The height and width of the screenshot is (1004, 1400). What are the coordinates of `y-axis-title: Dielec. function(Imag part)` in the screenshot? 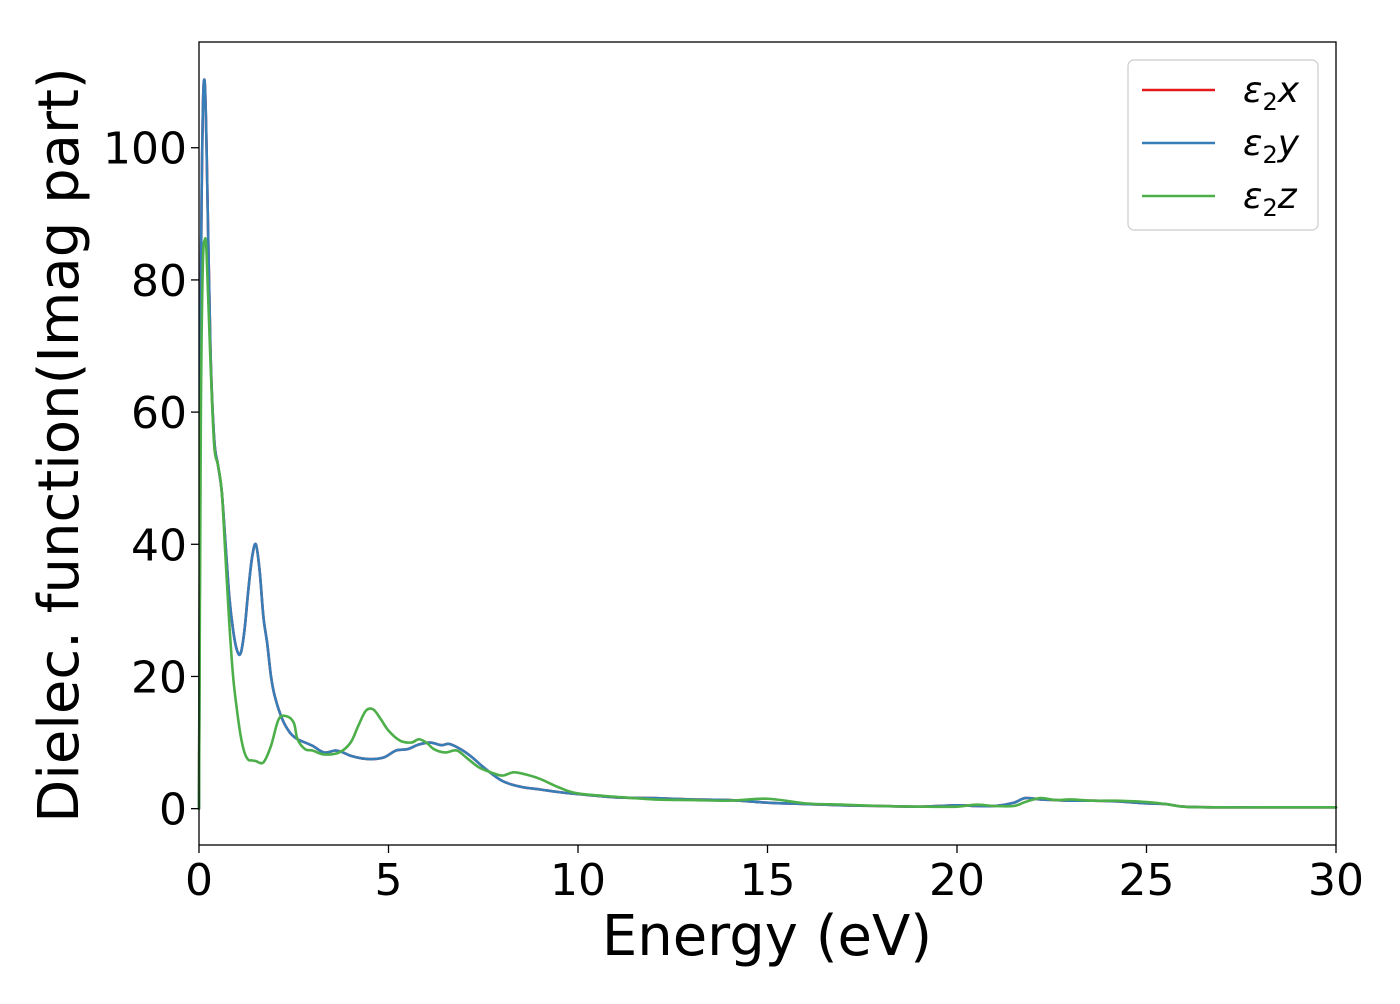 It's located at (59, 445).